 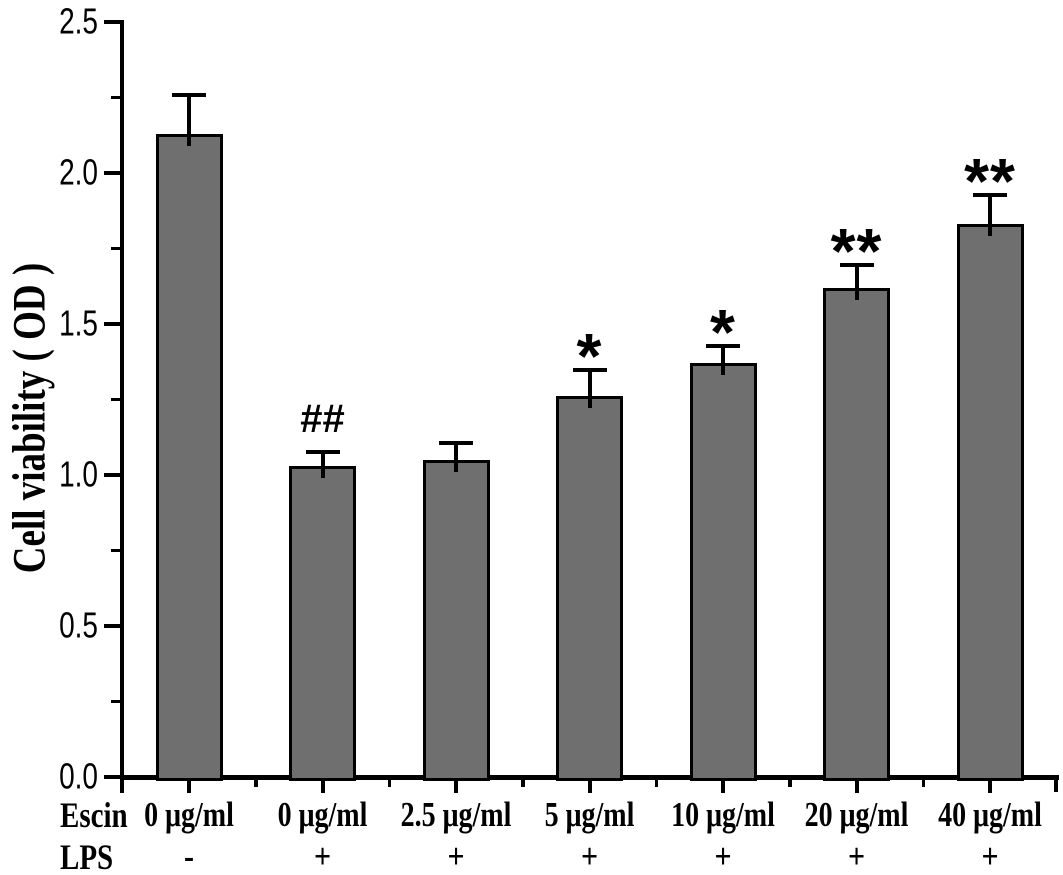 I want to click on x-category-label: 20 μg/ml, so click(x=856, y=815).